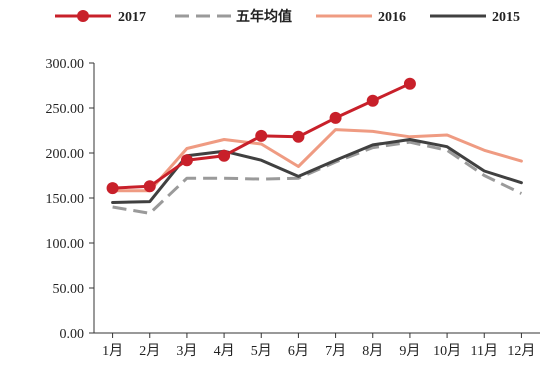  Describe the element at coordinates (65, 64) in the screenshot. I see `y-tick-label: 300.00` at that location.